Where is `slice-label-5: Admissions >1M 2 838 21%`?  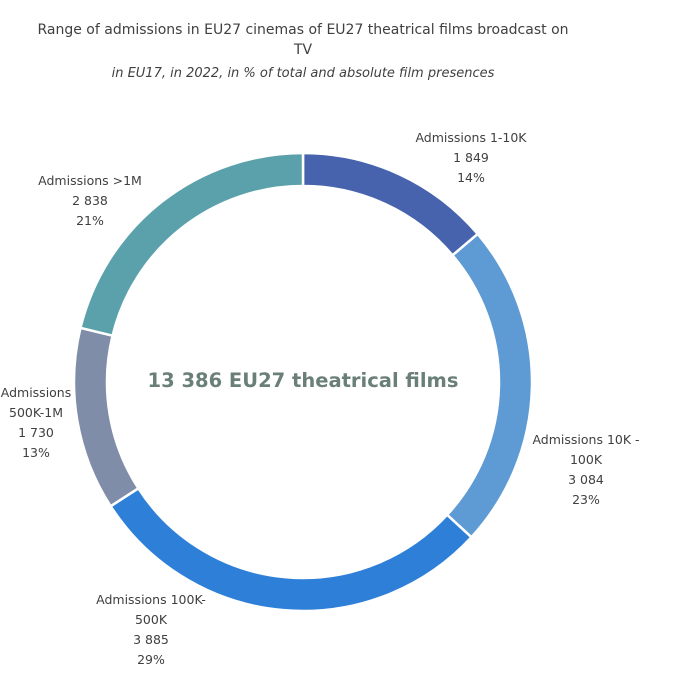 slice-label-5: Admissions >1M 2 838 21% is located at coordinates (90, 200).